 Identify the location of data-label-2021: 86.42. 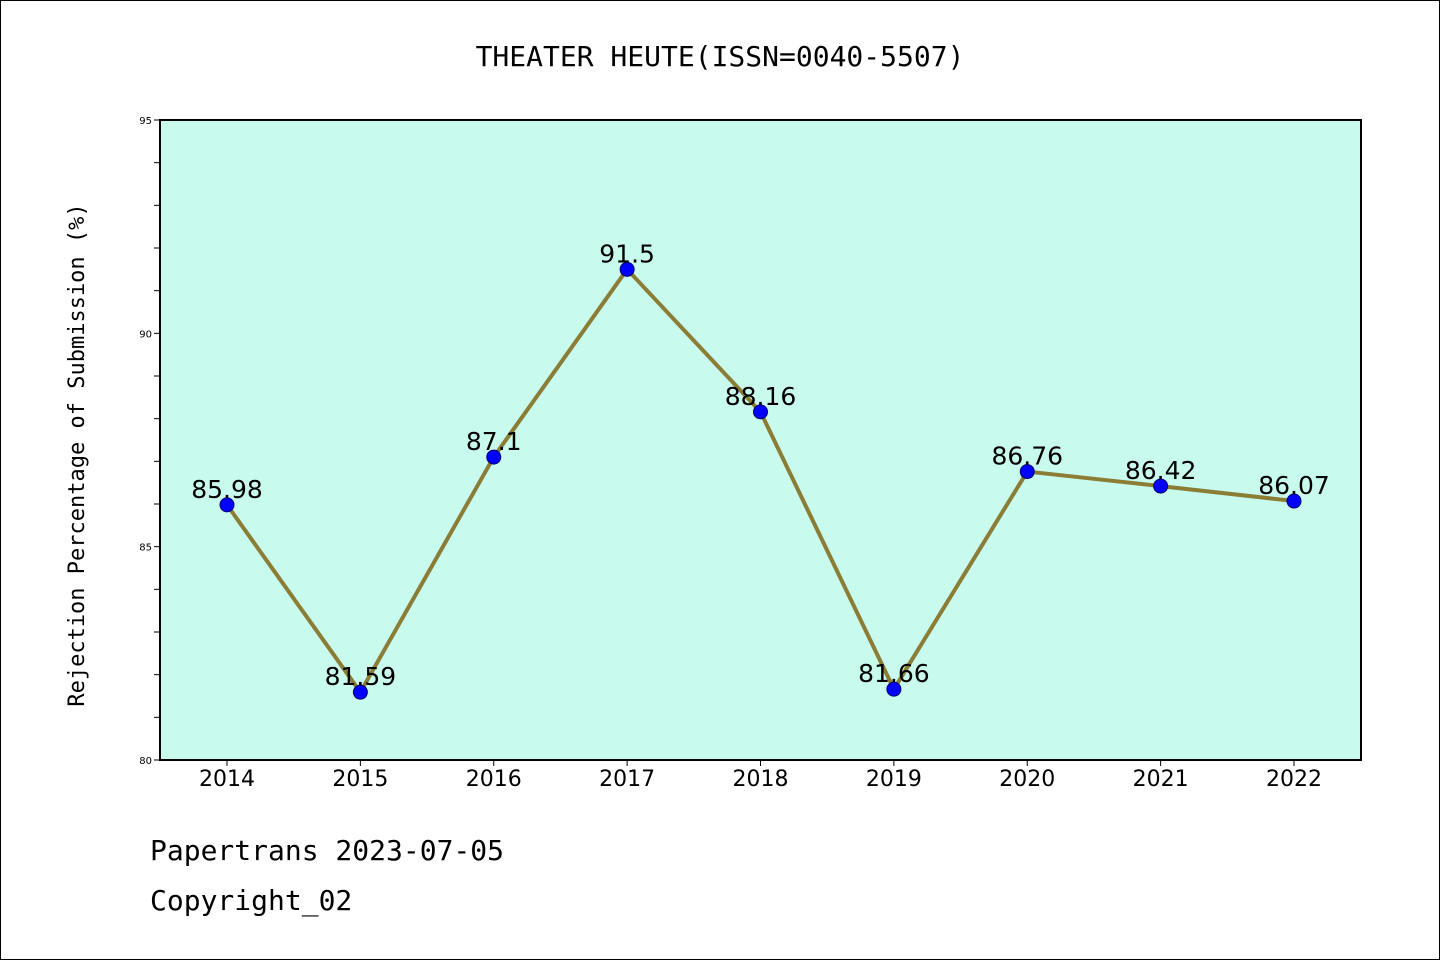
(1161, 470).